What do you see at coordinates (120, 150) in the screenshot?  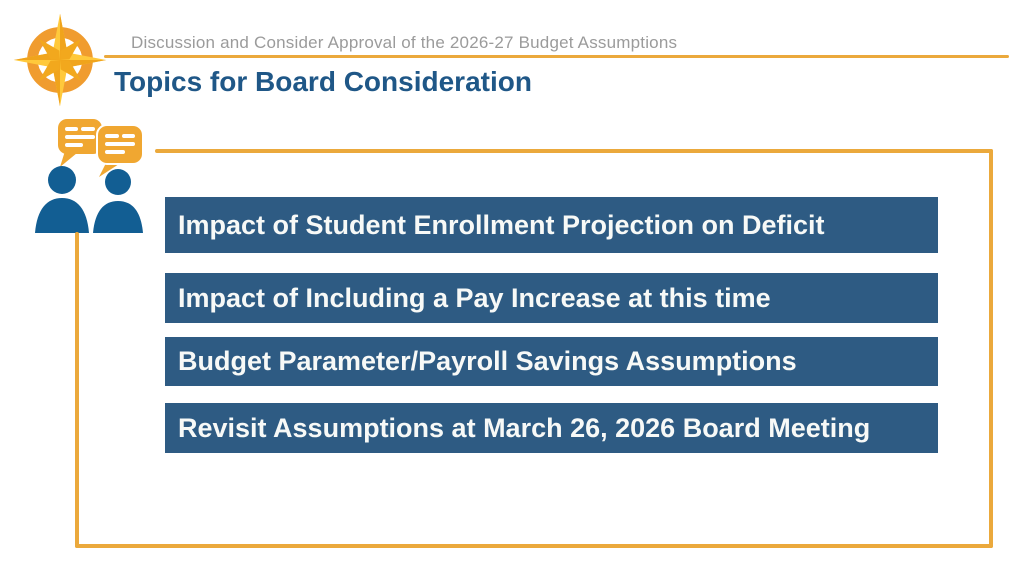 I see `speech-bubble-right-icon` at bounding box center [120, 150].